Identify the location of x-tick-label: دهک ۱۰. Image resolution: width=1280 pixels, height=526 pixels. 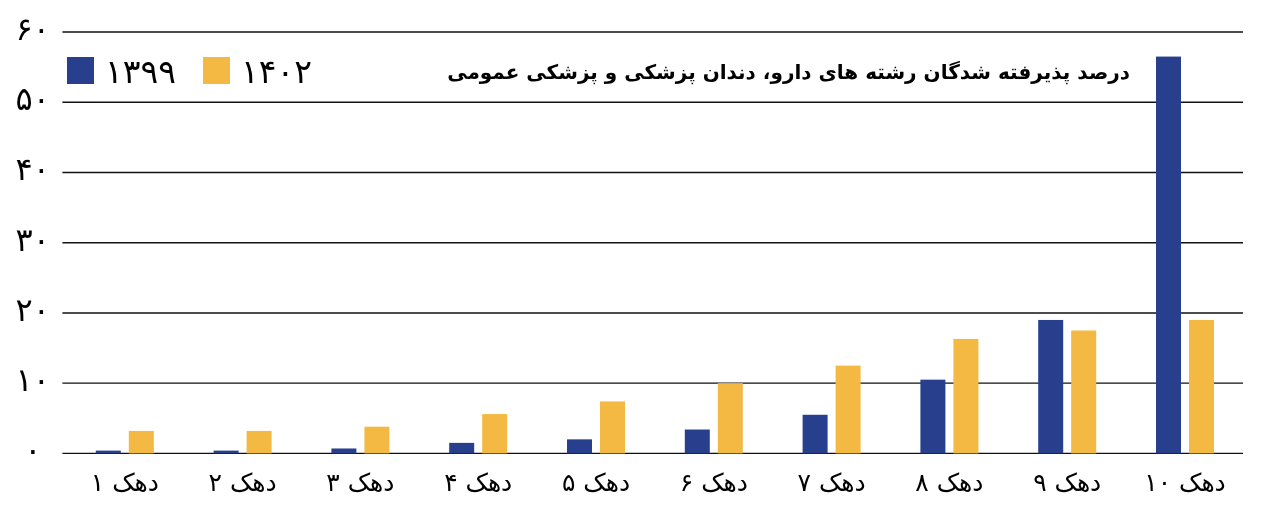
(1185, 482).